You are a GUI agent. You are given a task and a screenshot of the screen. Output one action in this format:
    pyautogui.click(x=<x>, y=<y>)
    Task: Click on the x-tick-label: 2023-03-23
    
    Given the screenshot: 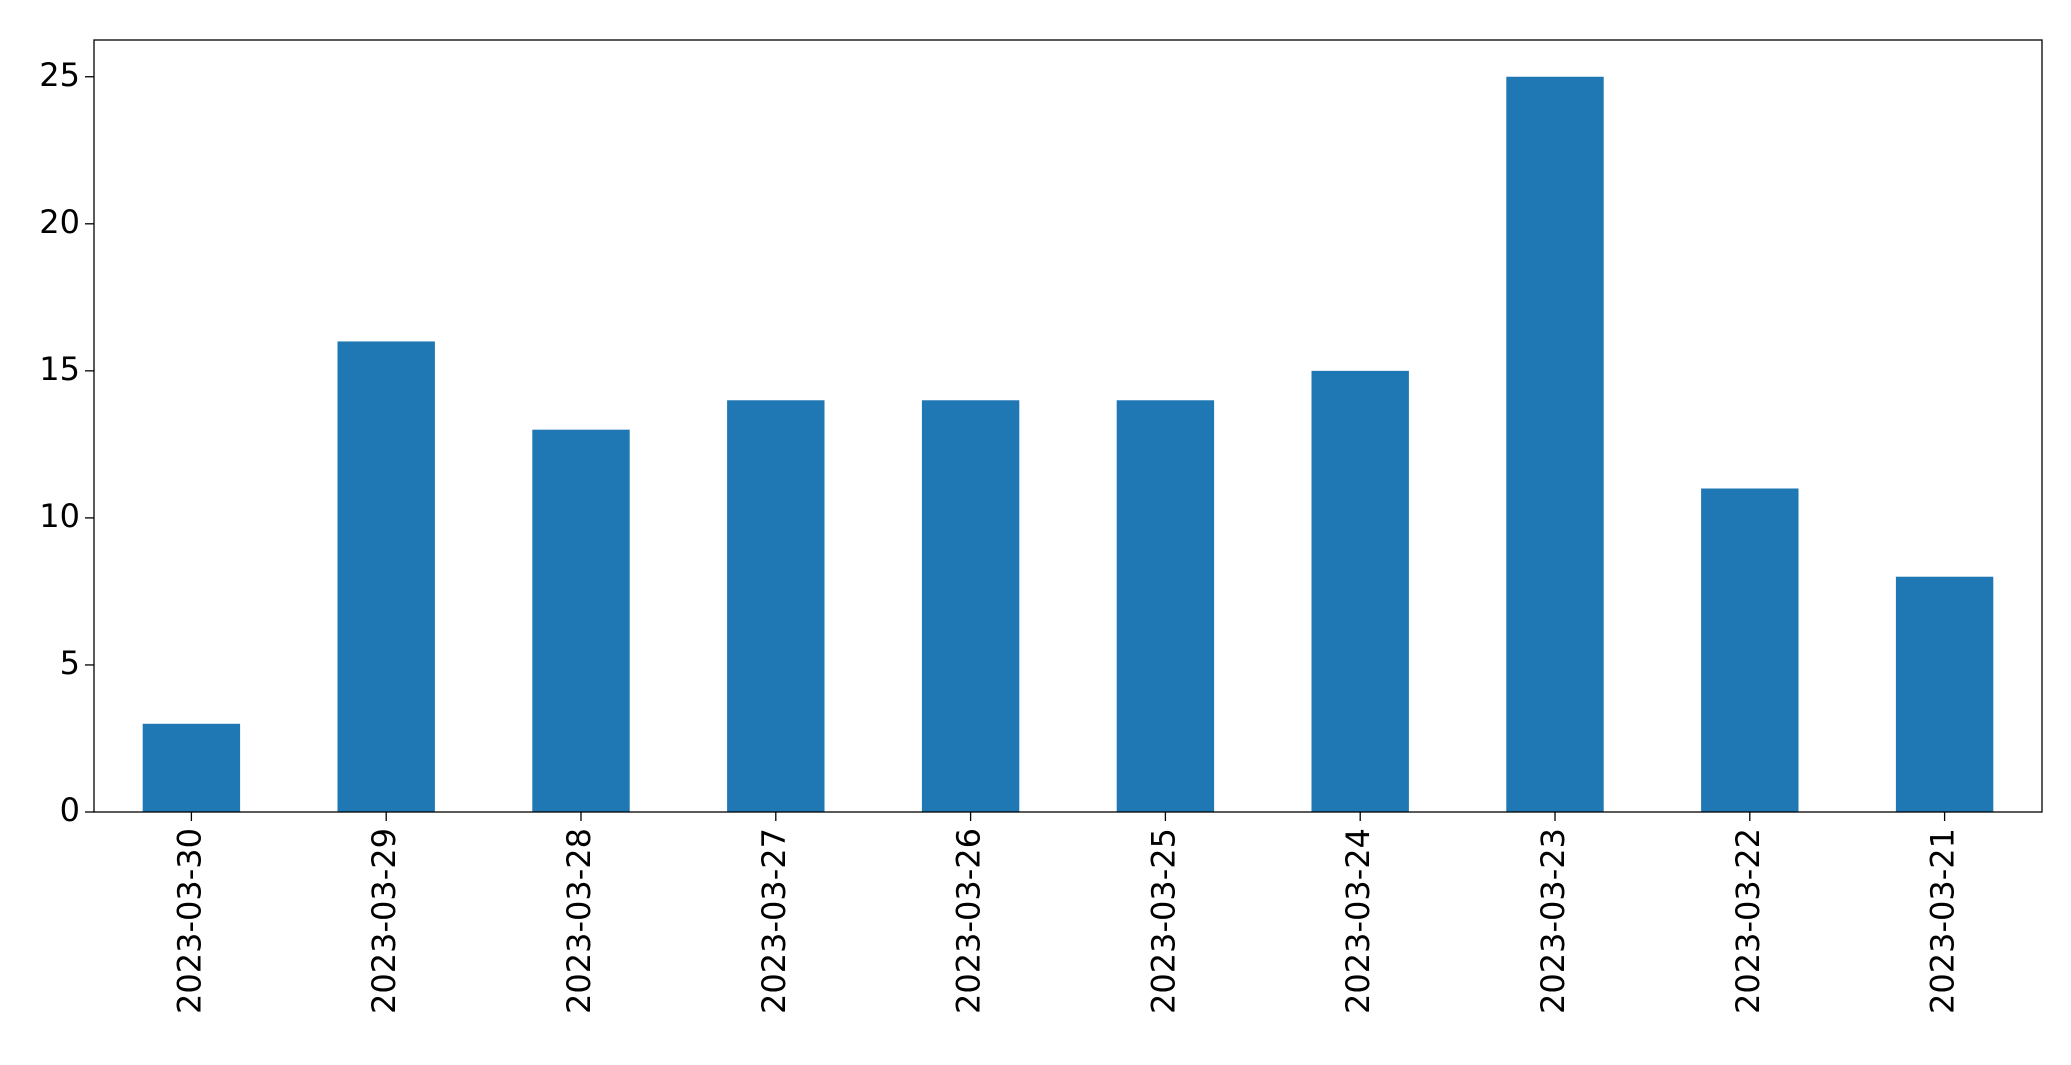 What is the action you would take?
    pyautogui.click(x=1553, y=921)
    